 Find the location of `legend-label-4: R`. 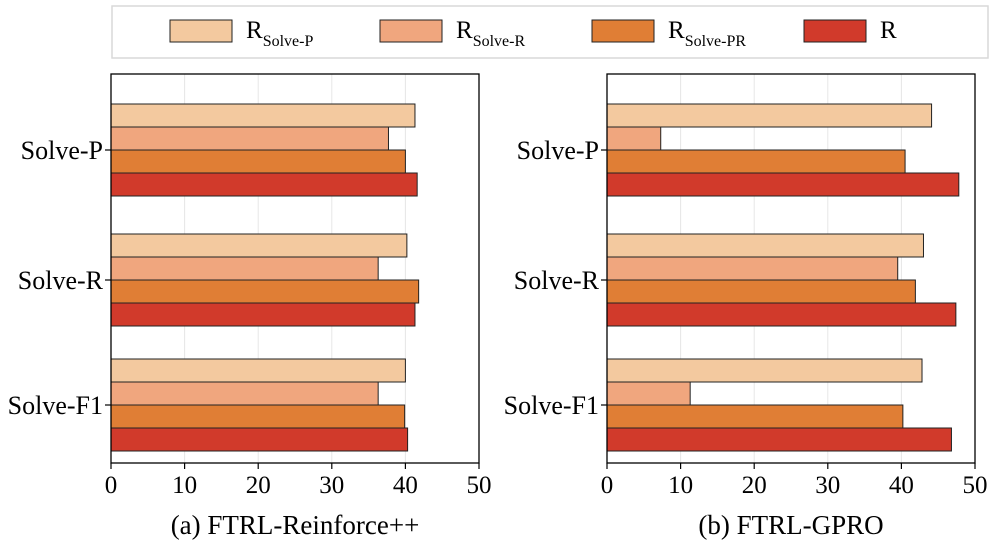

legend-label-4: R is located at coordinates (888, 30).